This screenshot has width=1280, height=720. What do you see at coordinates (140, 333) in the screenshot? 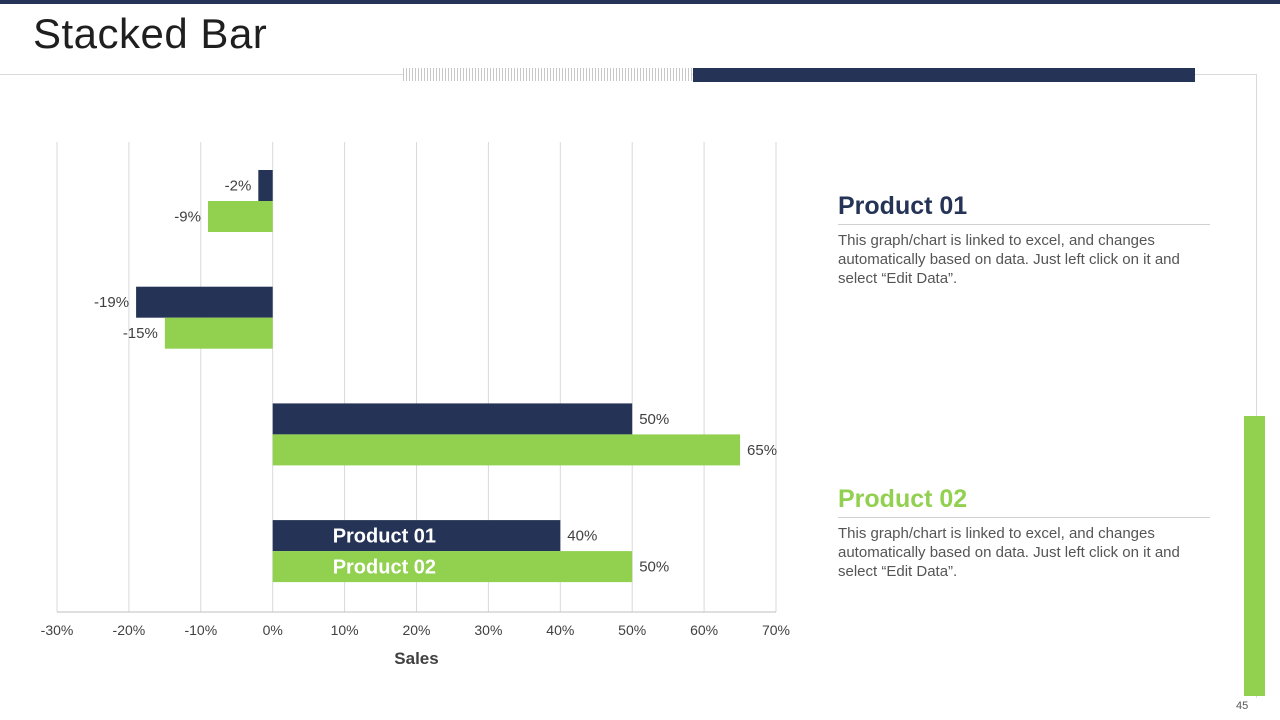
I see `data-label: -15%` at bounding box center [140, 333].